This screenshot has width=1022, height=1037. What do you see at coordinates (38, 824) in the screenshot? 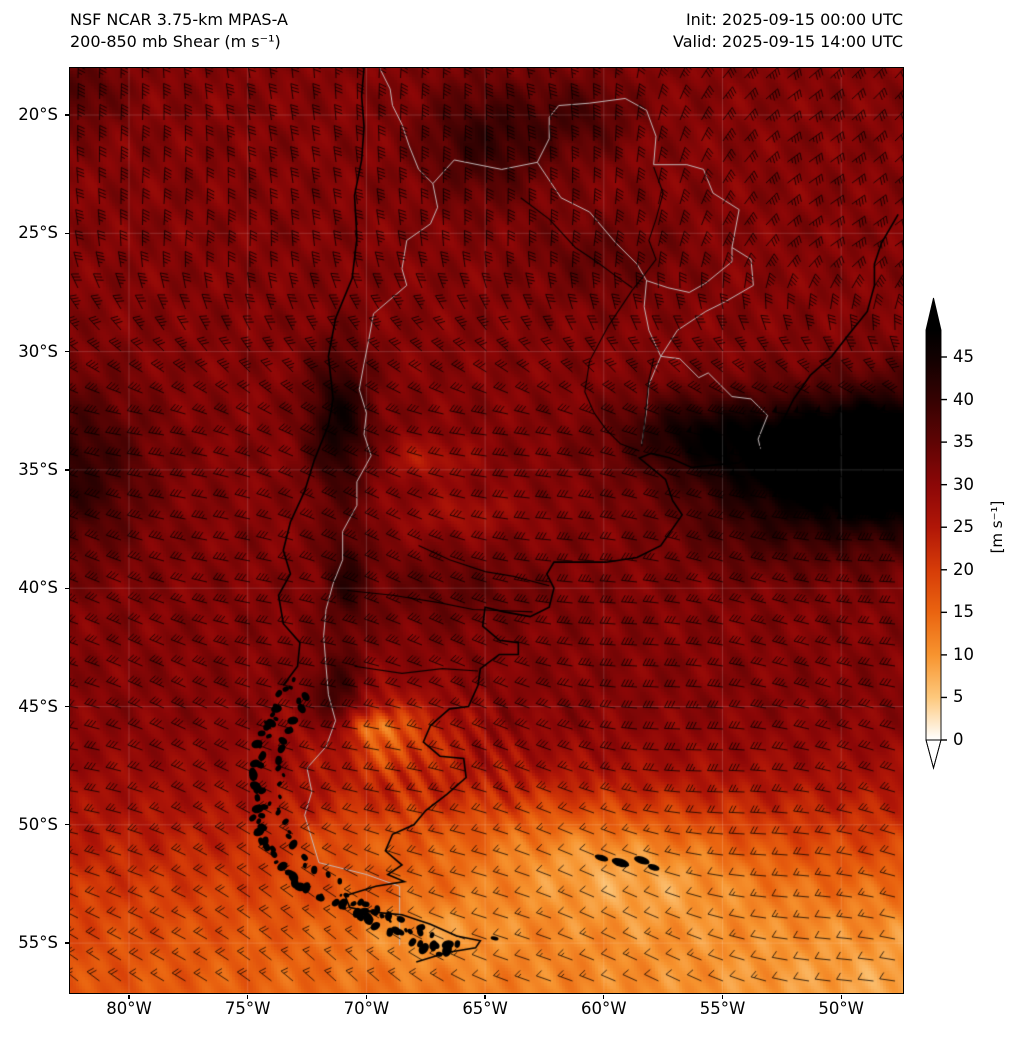
I see `y-tick-label: 50°S` at bounding box center [38, 824].